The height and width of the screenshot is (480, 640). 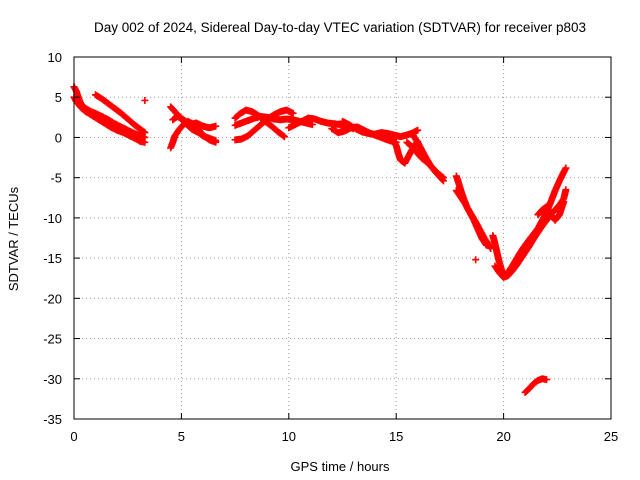 I want to click on x-tick-label: 25, so click(x=611, y=436).